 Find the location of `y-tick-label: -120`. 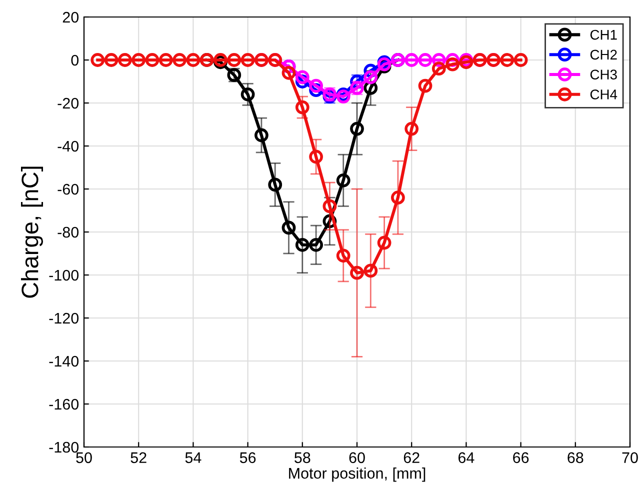

y-tick-label: -120 is located at coordinates (64, 318).